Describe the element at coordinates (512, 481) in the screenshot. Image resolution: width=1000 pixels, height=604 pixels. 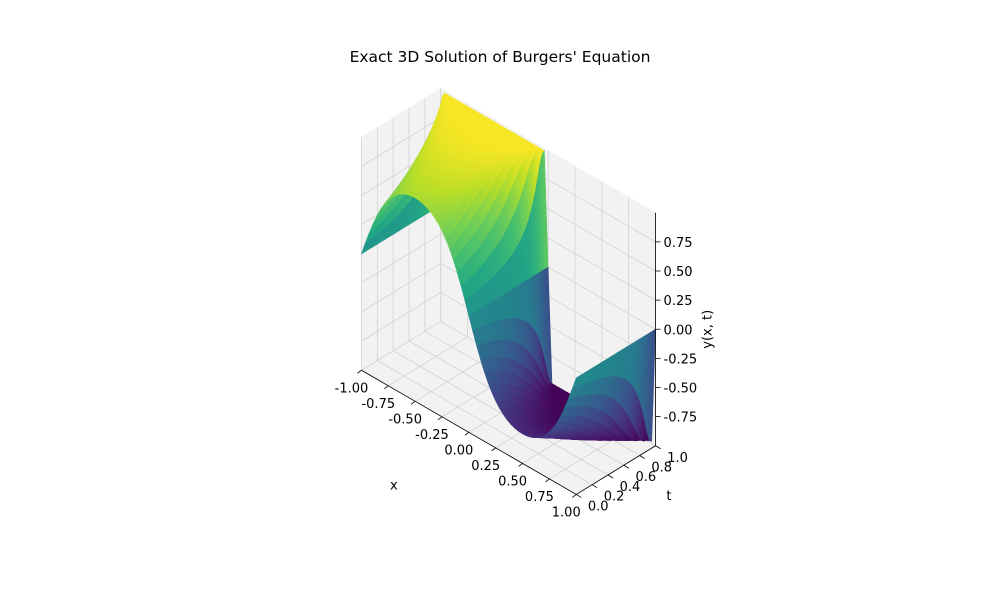
I see `x-tick-label: 0.50` at that location.